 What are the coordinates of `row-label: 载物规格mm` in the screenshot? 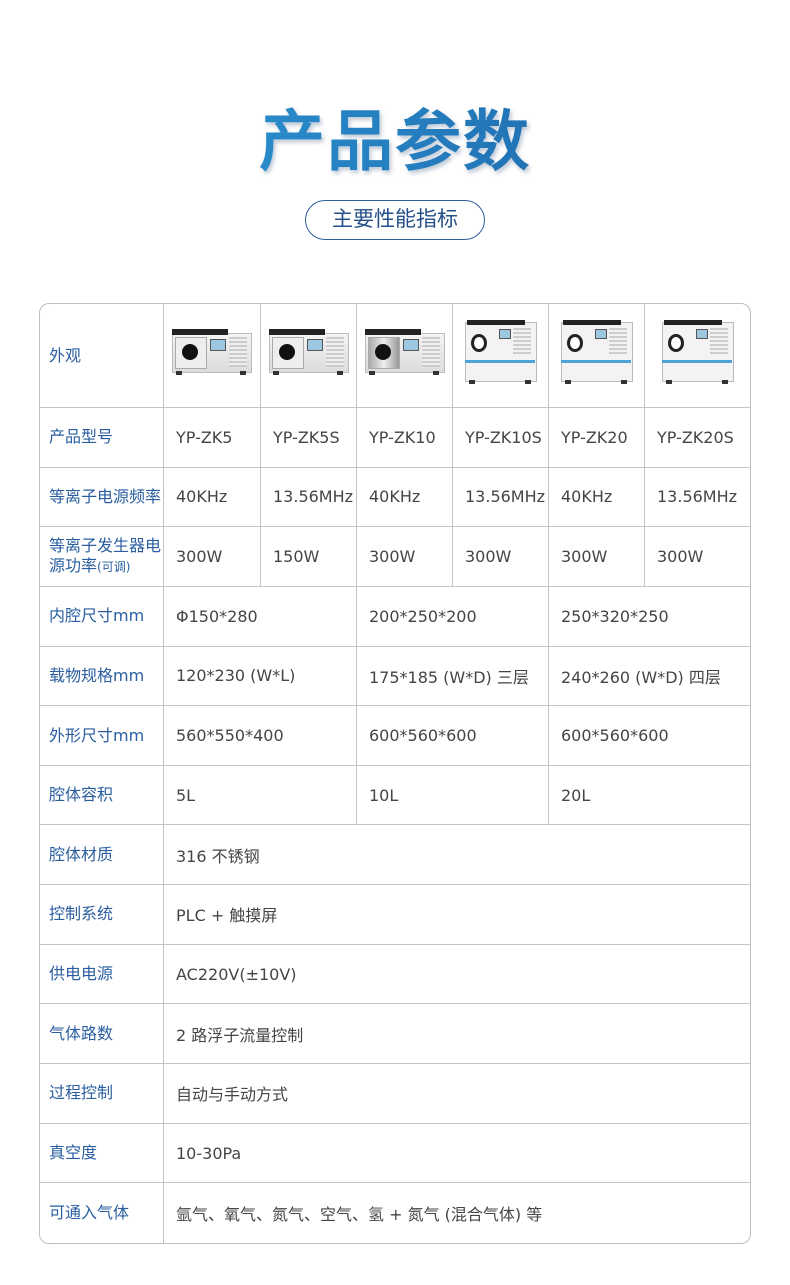 It's located at (102, 676).